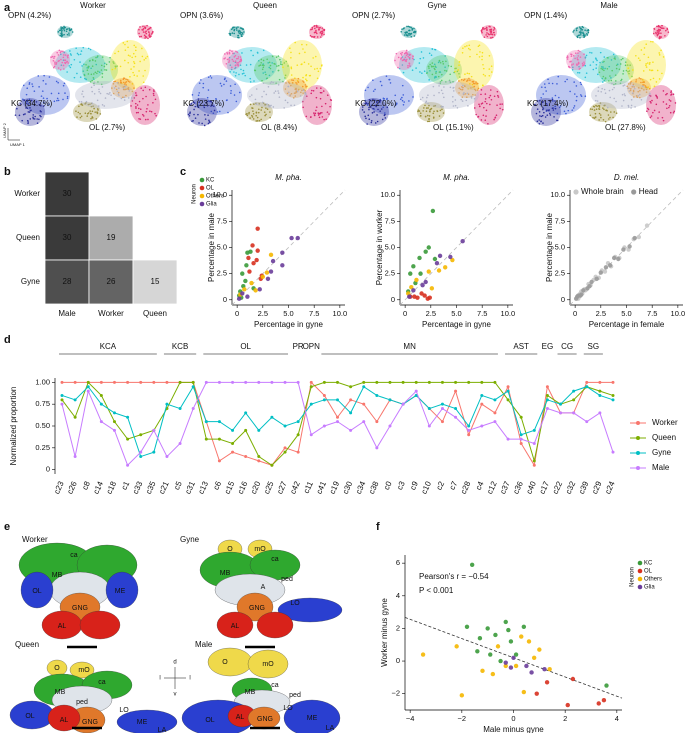  Describe the element at coordinates (42, 403) in the screenshot. I see `y-tick-label: 0.75` at that location.